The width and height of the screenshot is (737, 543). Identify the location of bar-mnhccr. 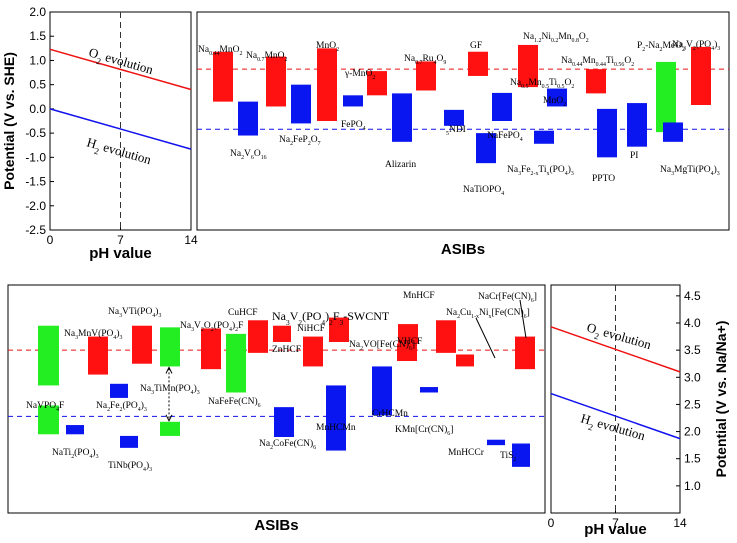
(496, 442).